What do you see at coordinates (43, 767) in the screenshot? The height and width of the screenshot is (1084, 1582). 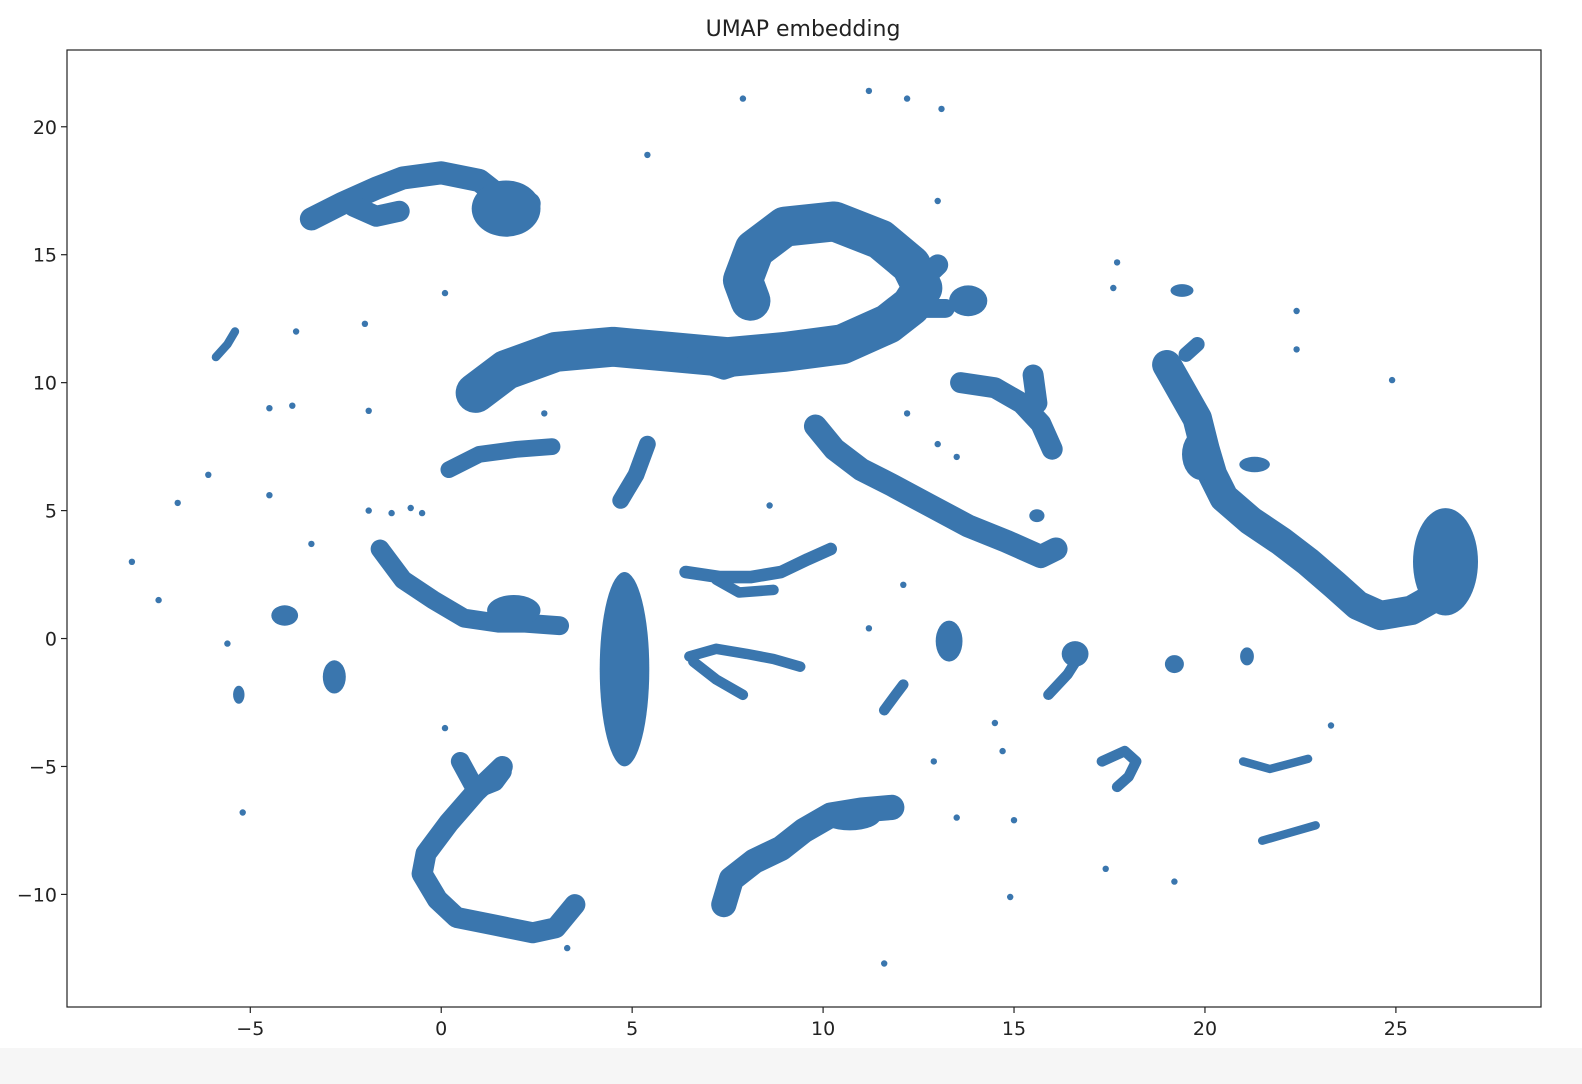 I see `y-tick-label: −5` at bounding box center [43, 767].